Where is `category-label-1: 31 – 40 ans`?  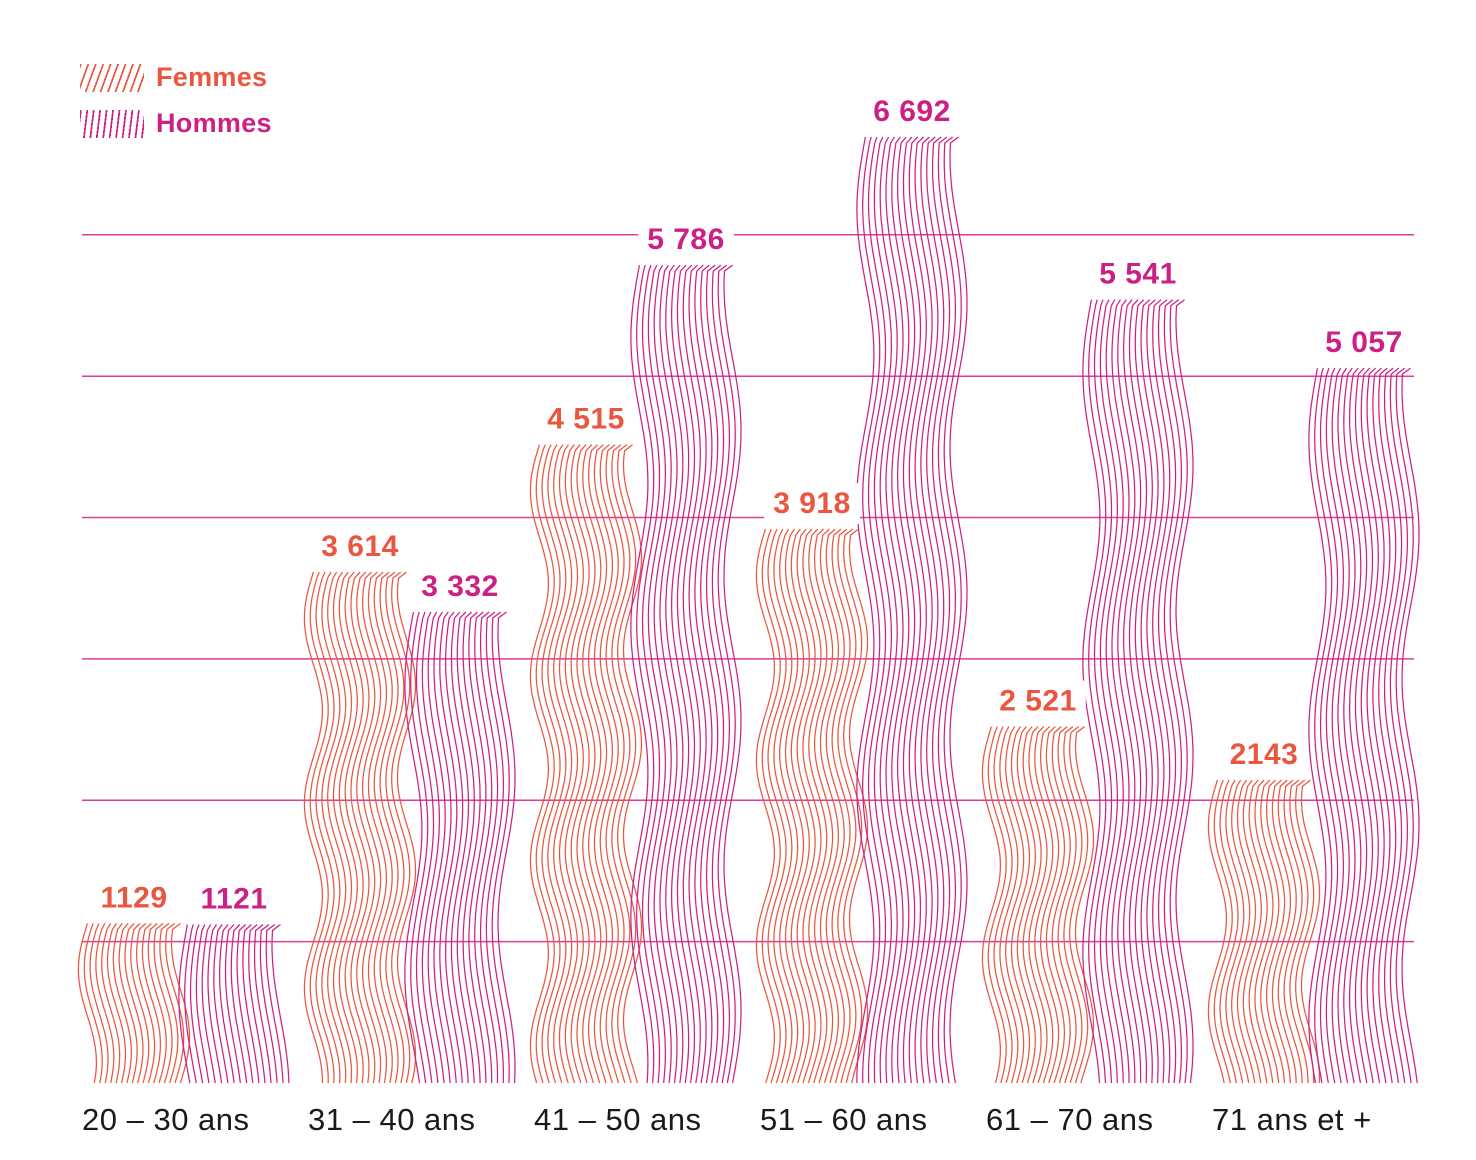 category-label-1: 31 – 40 ans is located at coordinates (392, 1119).